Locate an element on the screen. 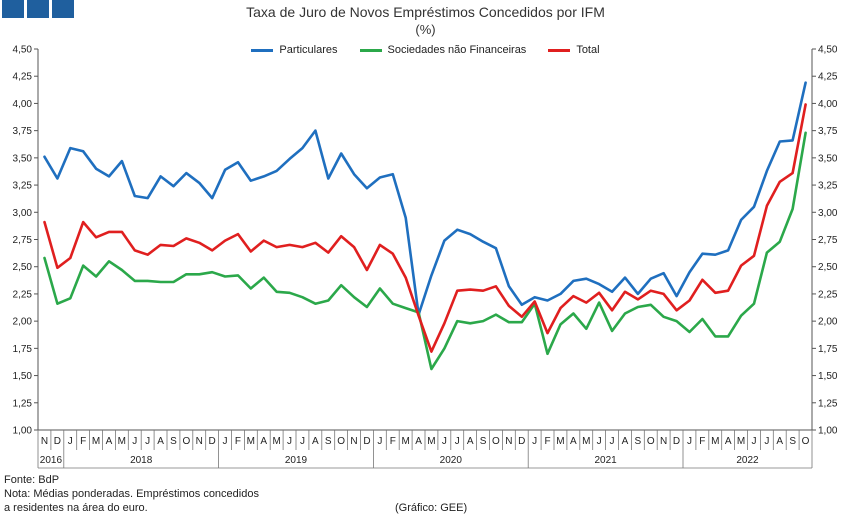 This screenshot has height=518, width=851. legend-swatch-snf is located at coordinates (370, 50).